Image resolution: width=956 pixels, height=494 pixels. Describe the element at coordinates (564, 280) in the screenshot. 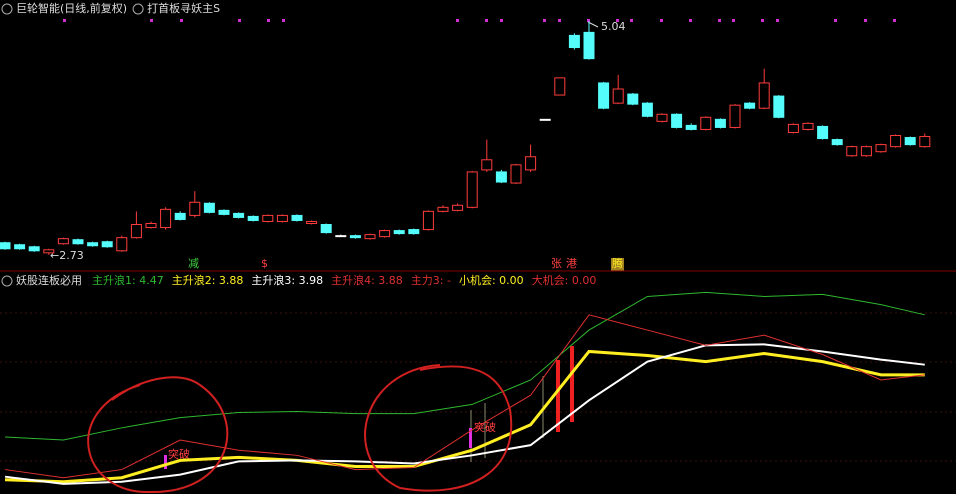

I see `legend-item: 大机会: 0.00` at that location.